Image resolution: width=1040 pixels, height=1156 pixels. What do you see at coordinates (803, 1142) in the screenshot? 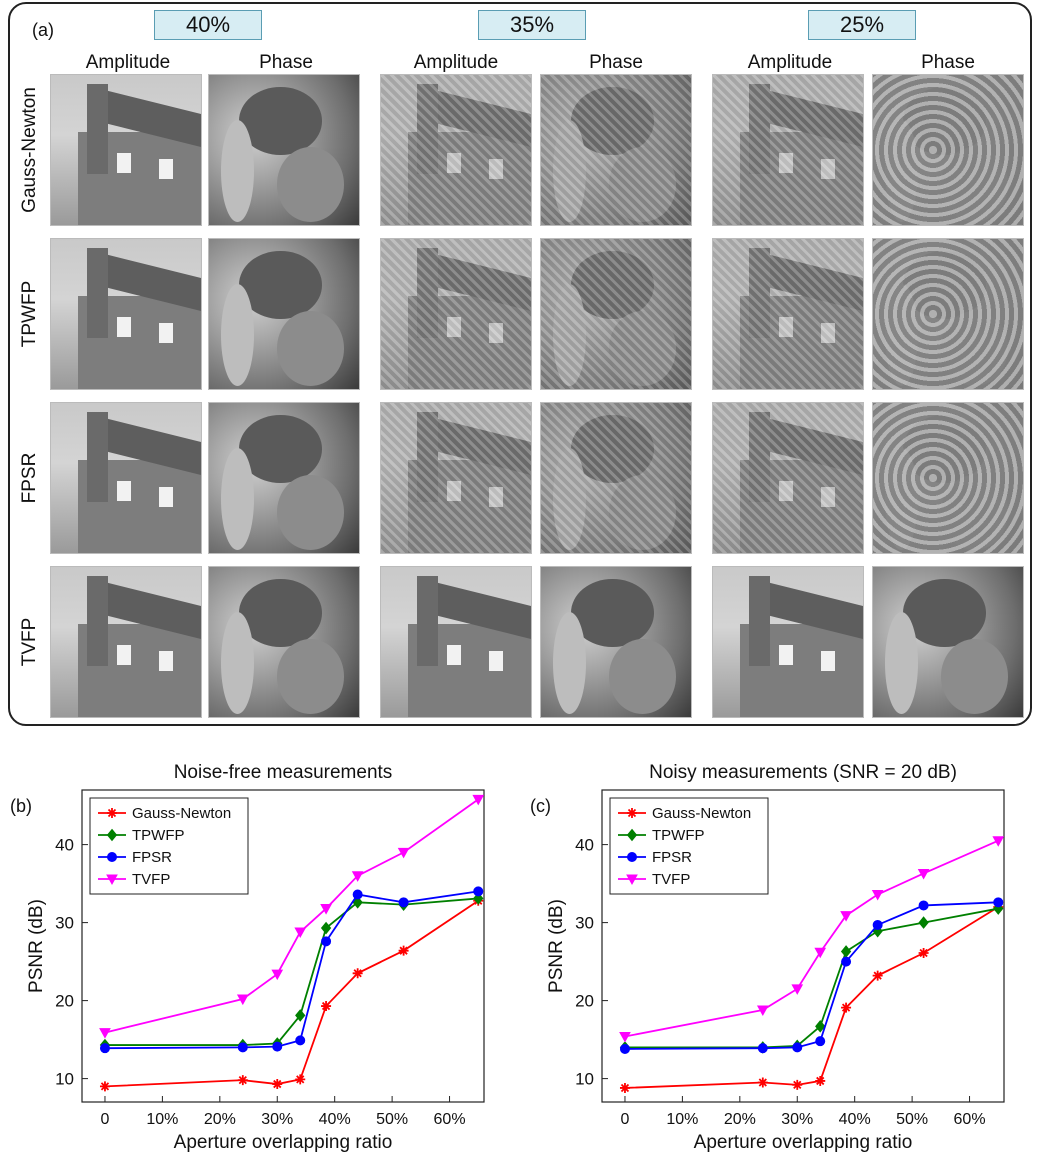
I see `x-axis-label: Aperture overlapping ratio` at bounding box center [803, 1142].